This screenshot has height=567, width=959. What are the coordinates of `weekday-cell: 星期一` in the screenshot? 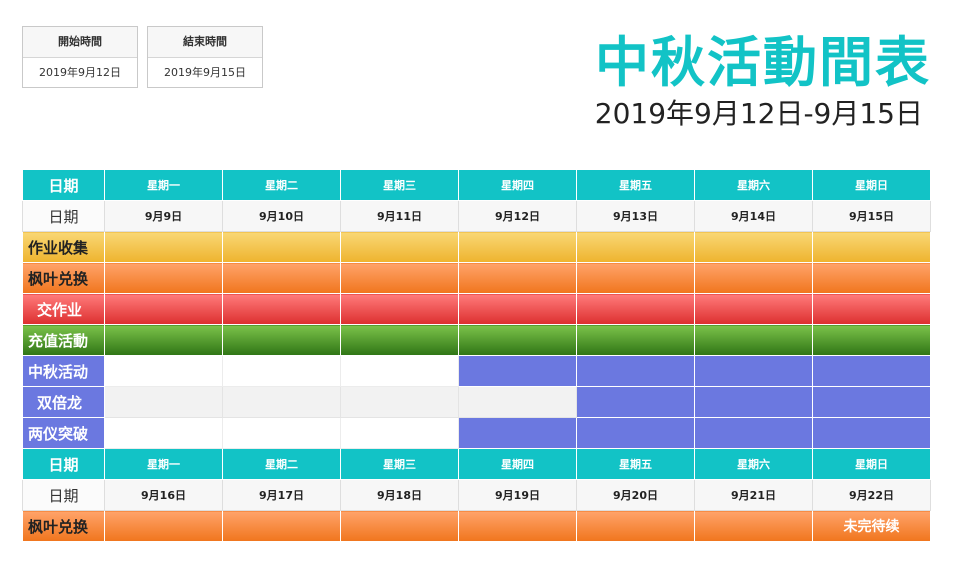 It's located at (163, 185).